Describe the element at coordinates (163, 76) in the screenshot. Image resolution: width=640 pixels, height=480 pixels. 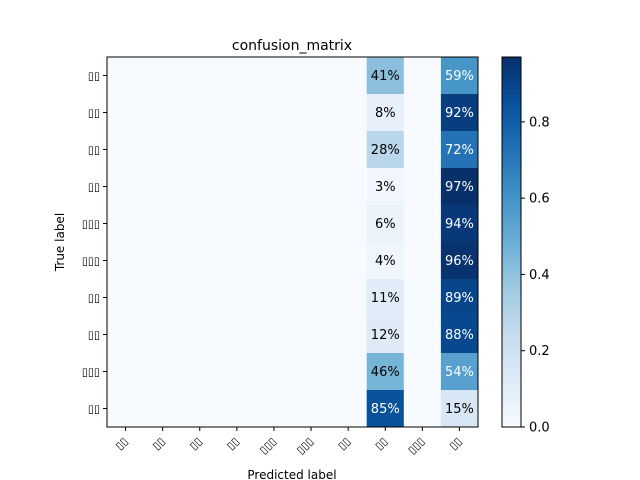
I see `heatmap-cell-r0-c1` at that location.